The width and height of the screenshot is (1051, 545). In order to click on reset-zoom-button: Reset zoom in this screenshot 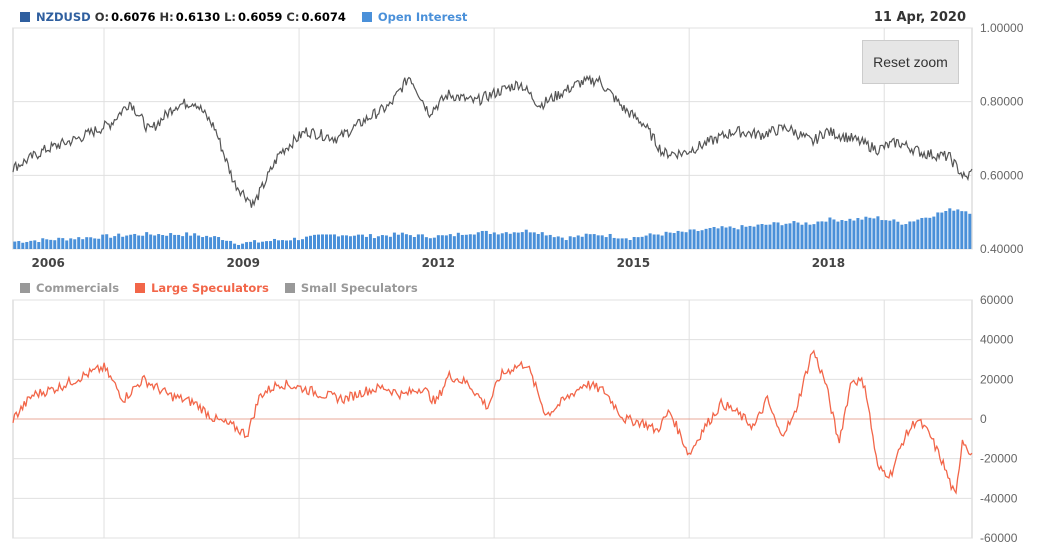, I will do `click(910, 62)`.